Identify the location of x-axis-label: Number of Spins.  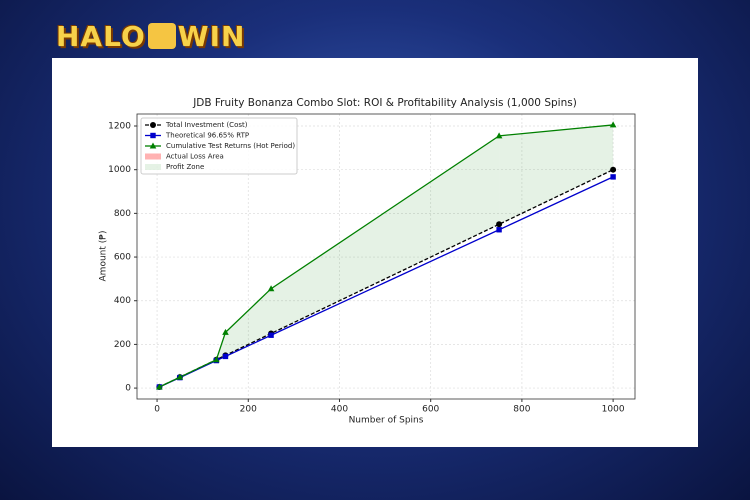
(386, 421).